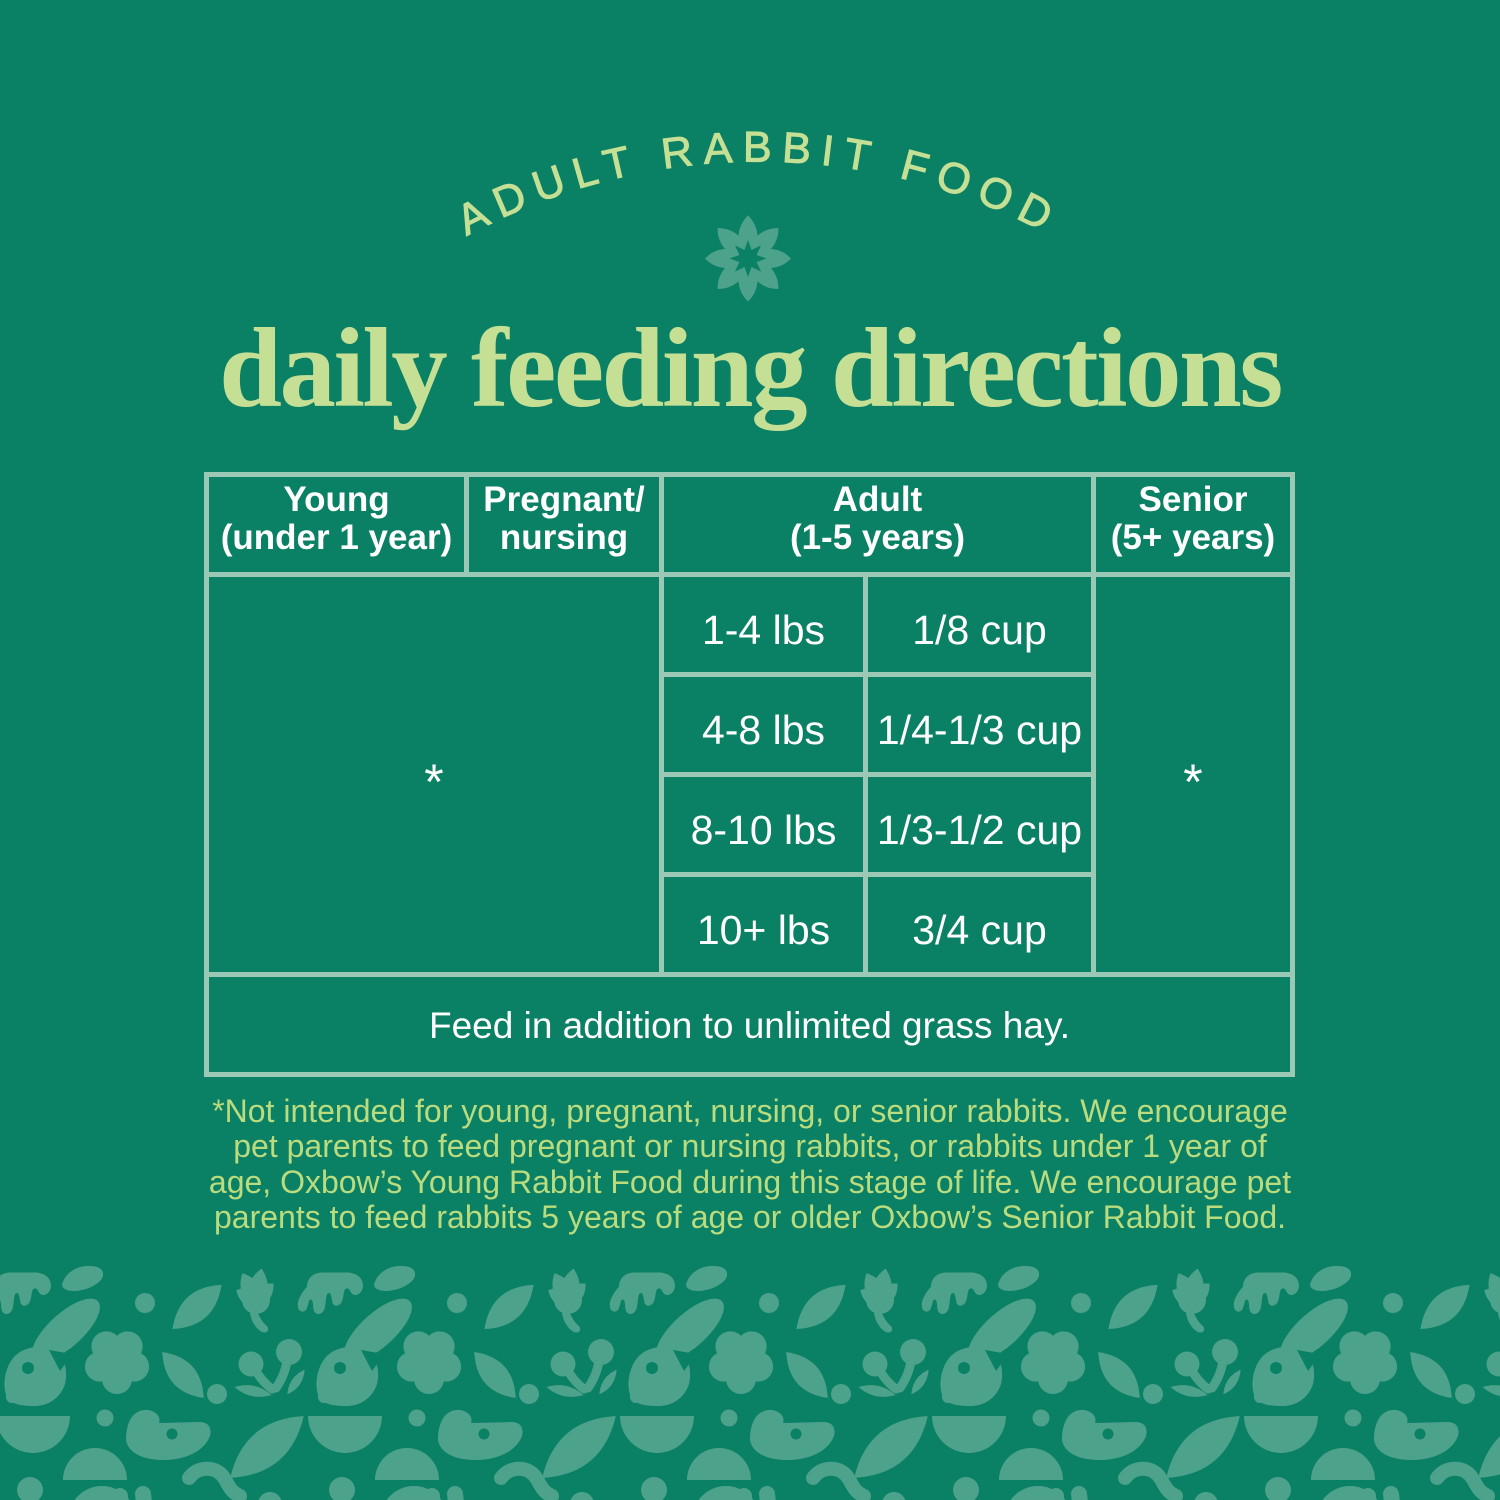  I want to click on svg-text: ADULT RABBIT FOOD, so click(758, 184).